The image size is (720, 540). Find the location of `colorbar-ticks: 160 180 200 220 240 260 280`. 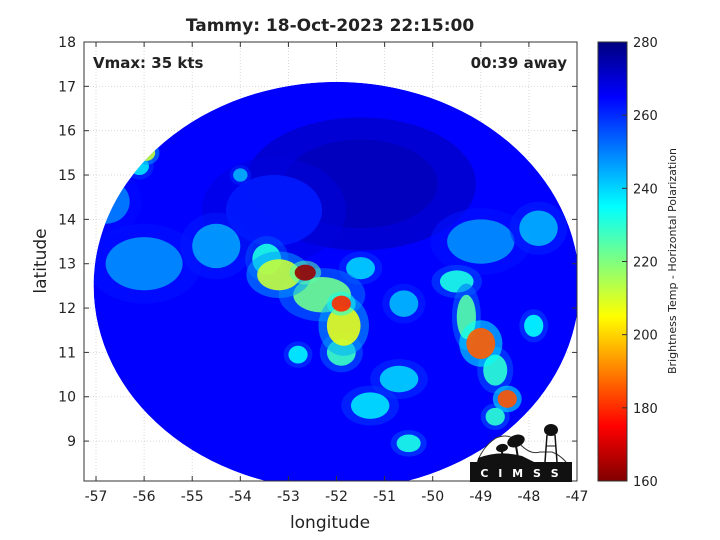

colorbar-ticks: 160 180 200 220 240 260 280 is located at coordinates (640, 263).